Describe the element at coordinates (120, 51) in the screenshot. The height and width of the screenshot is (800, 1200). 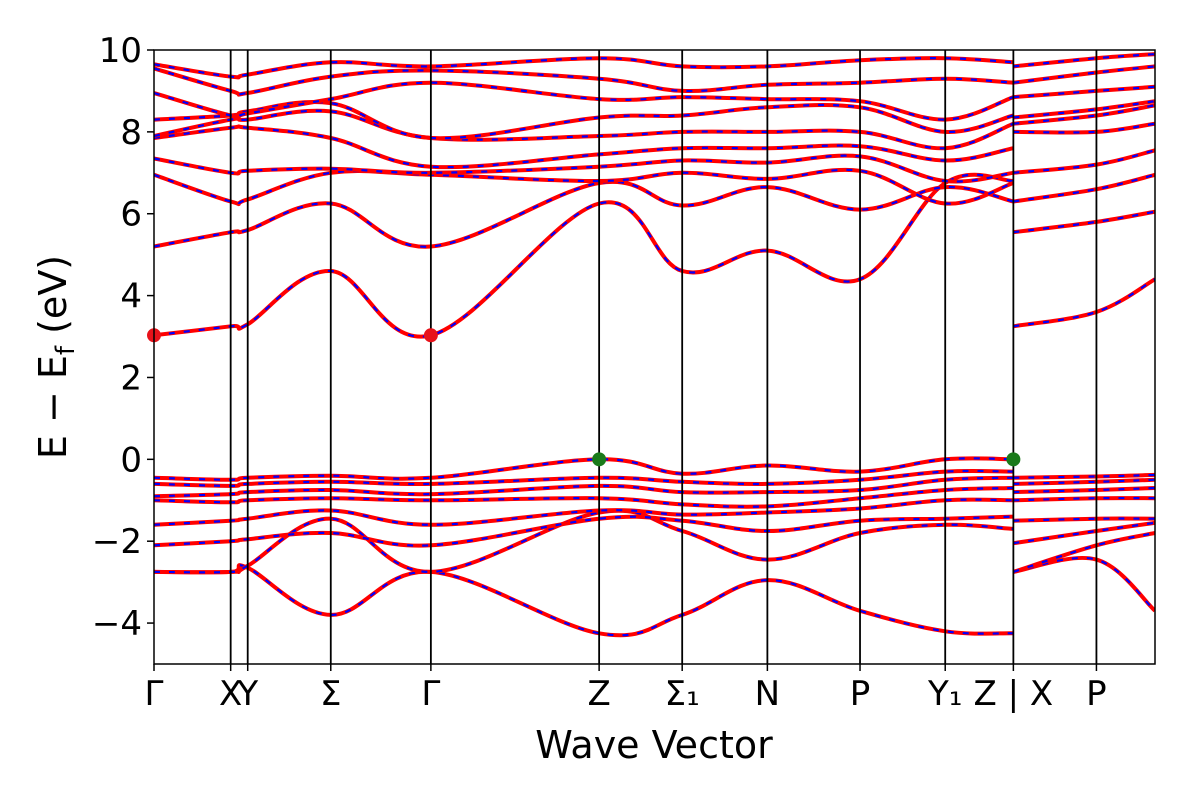
I see `y-tick-label-7: 10` at that location.